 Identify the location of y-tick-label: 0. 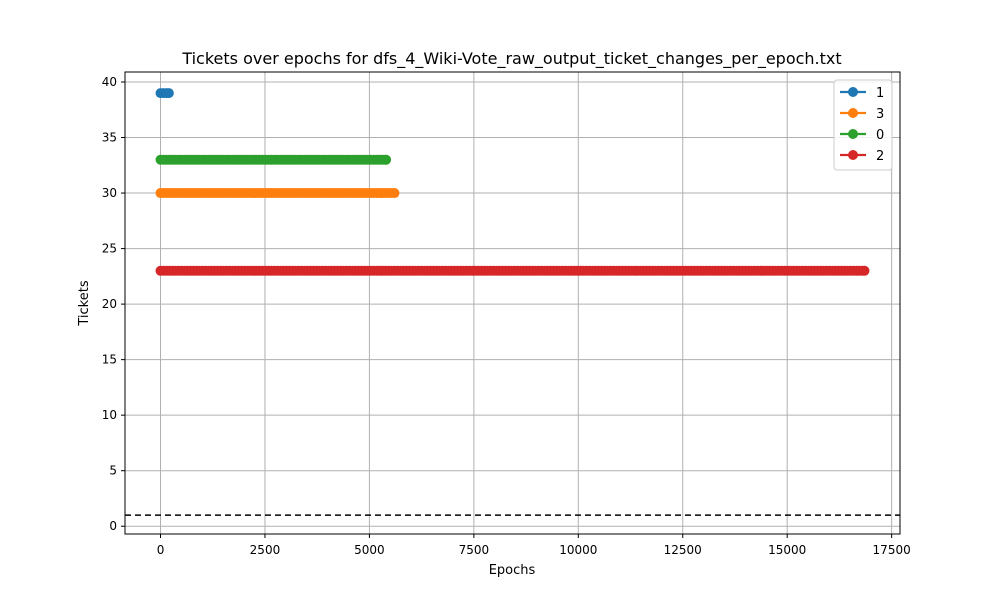
(113, 526).